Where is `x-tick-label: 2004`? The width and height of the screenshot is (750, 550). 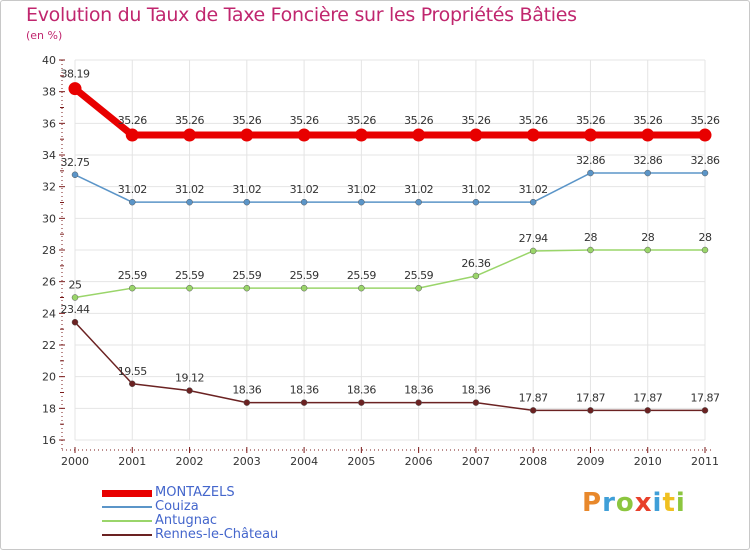 x-tick-label: 2004 is located at coordinates (304, 461).